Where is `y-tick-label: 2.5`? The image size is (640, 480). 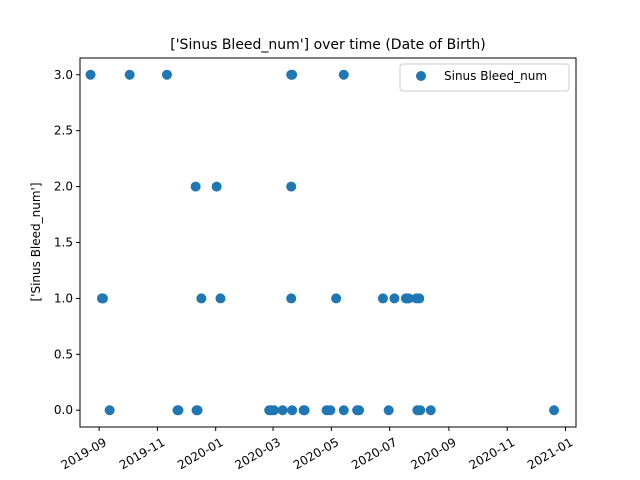 y-tick-label: 2.5 is located at coordinates (63, 131).